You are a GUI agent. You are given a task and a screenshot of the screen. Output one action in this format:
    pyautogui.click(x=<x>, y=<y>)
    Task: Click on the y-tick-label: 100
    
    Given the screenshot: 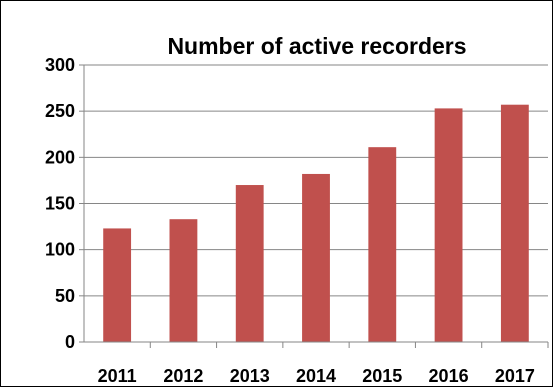 What is the action you would take?
    pyautogui.click(x=60, y=250)
    